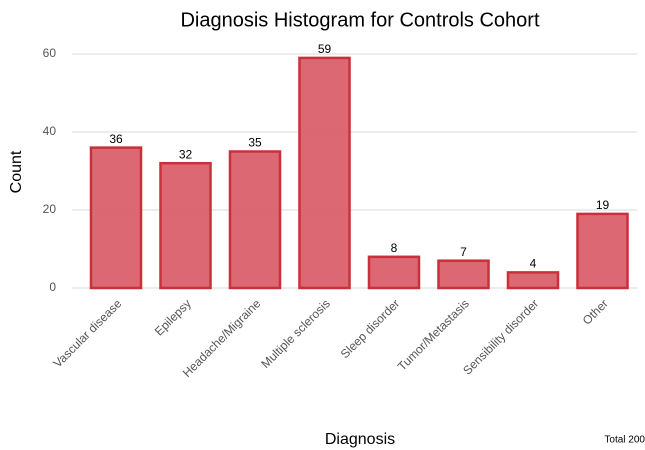  Describe the element at coordinates (624, 440) in the screenshot. I see `annotation: Total 200` at that location.